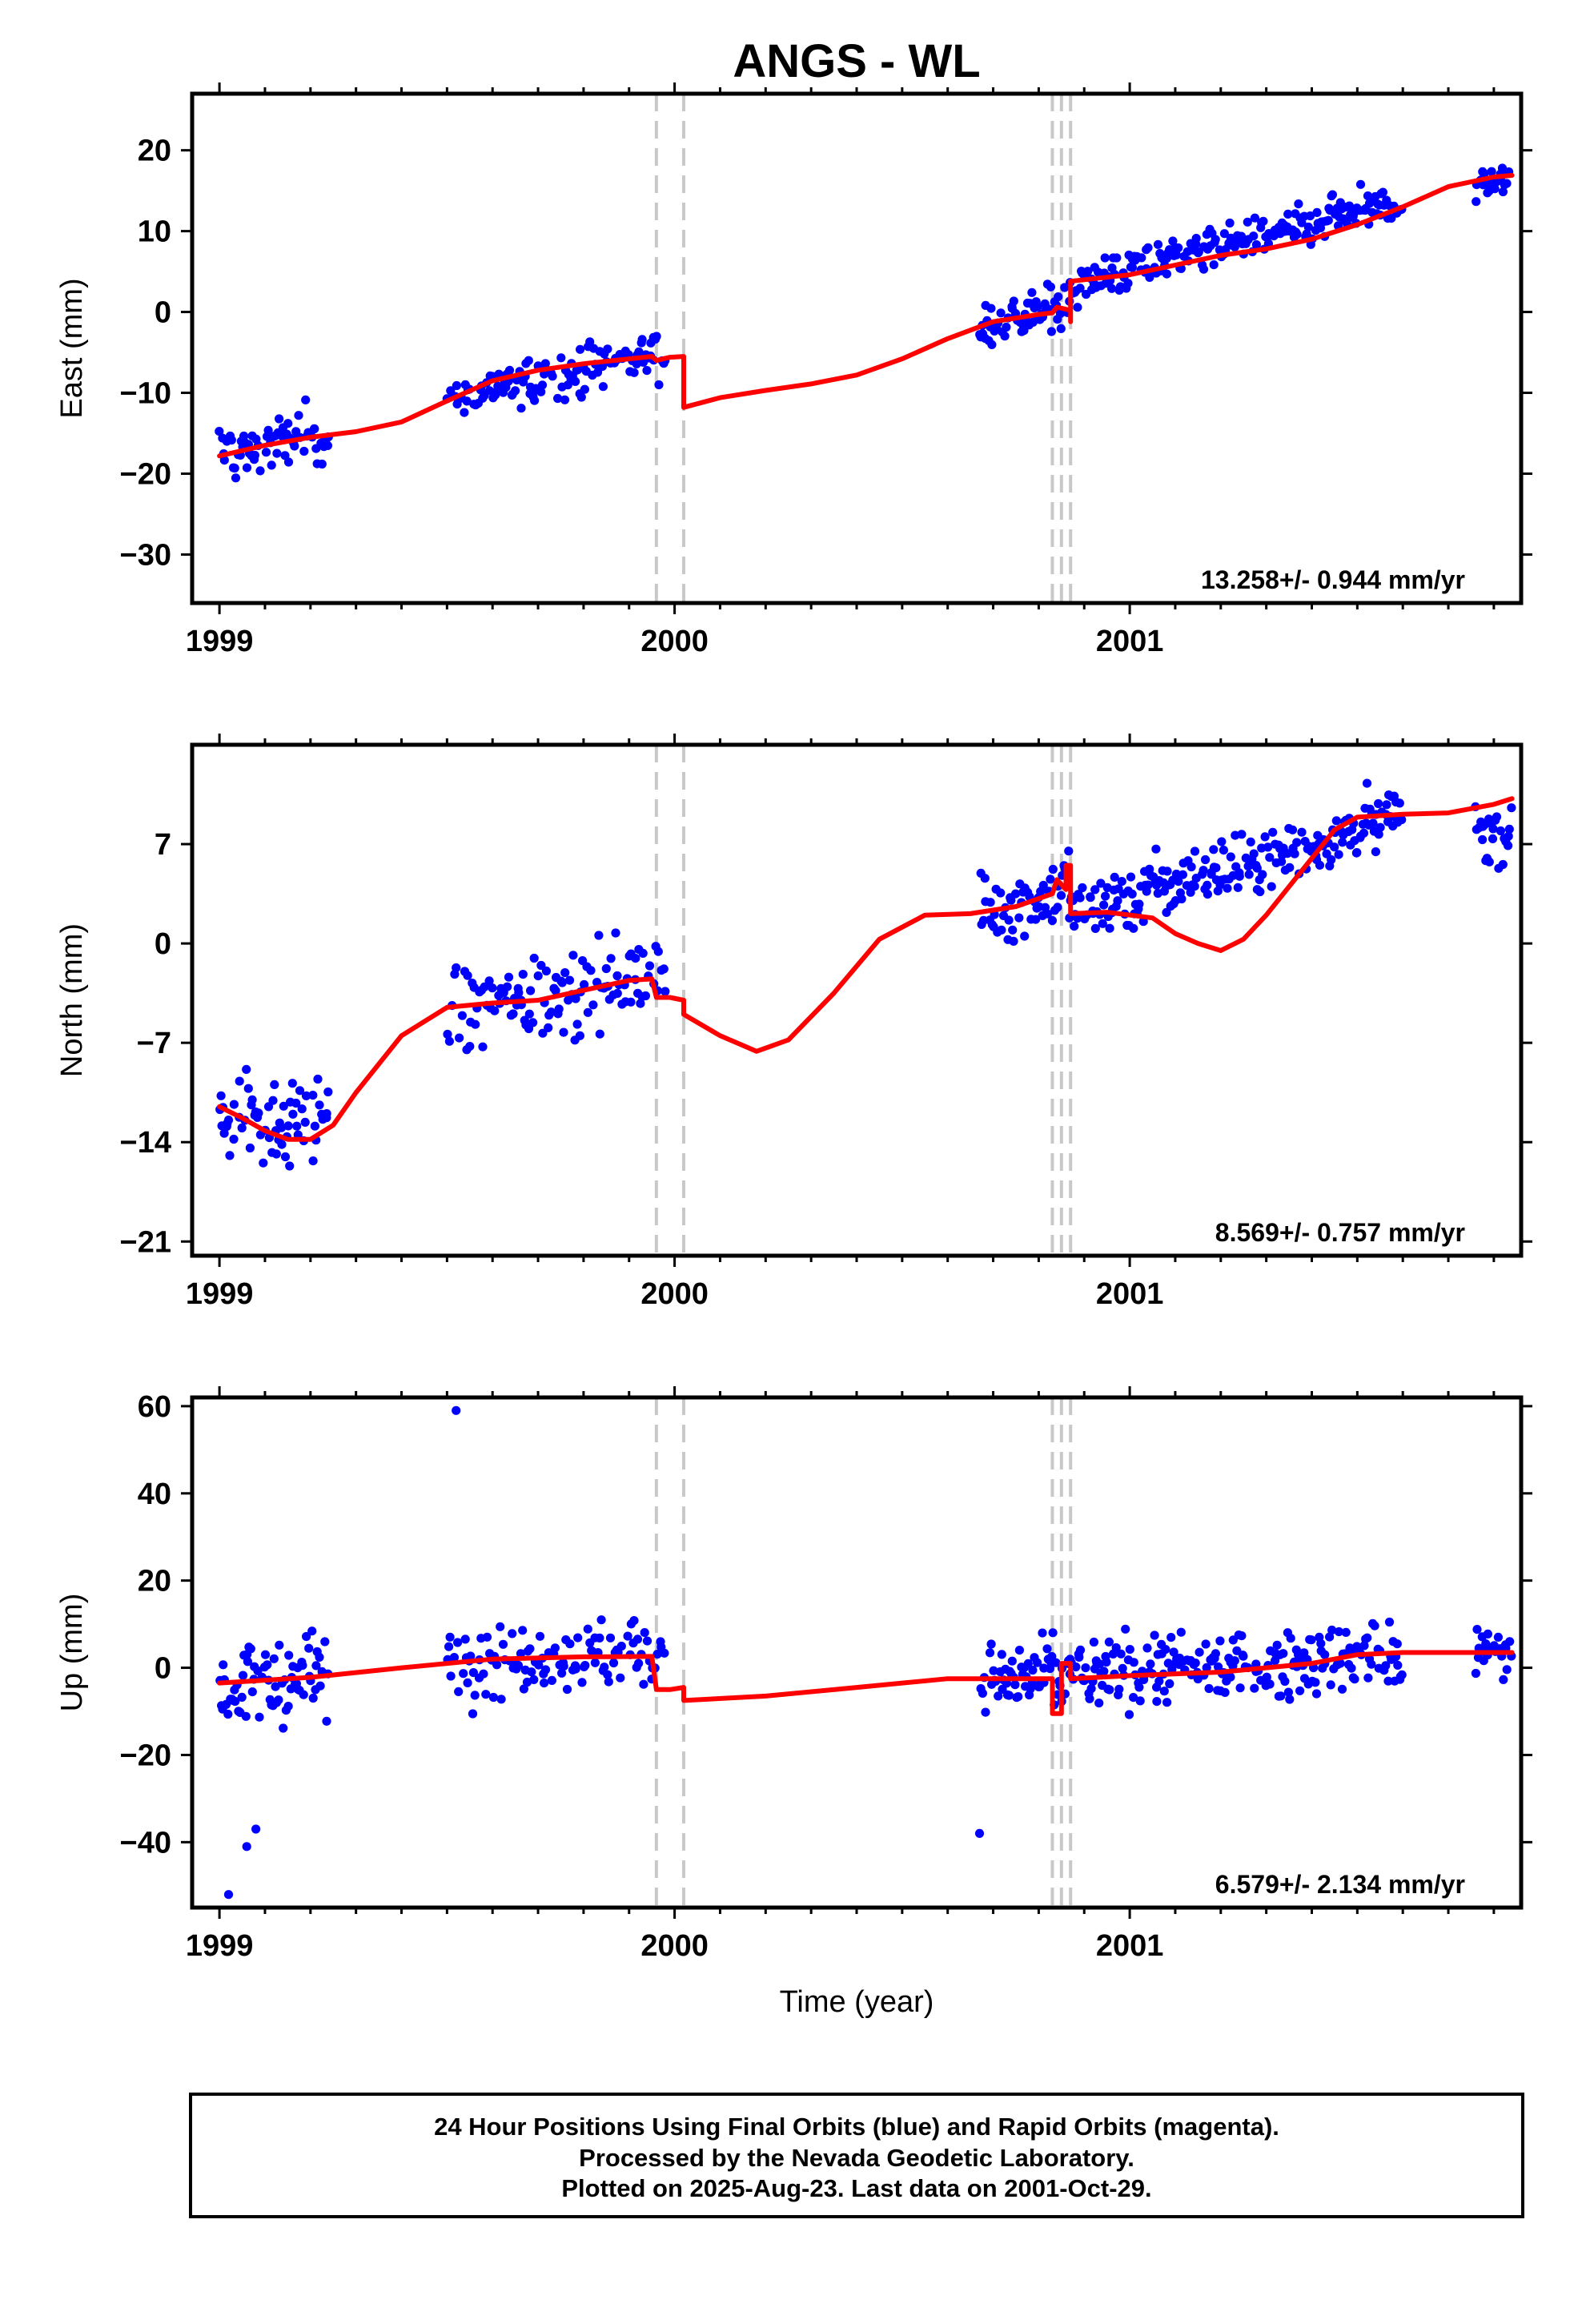 Image resolution: width=1582 pixels, height=2324 pixels. I want to click on up-model-fit-line, so click(866, 1683).